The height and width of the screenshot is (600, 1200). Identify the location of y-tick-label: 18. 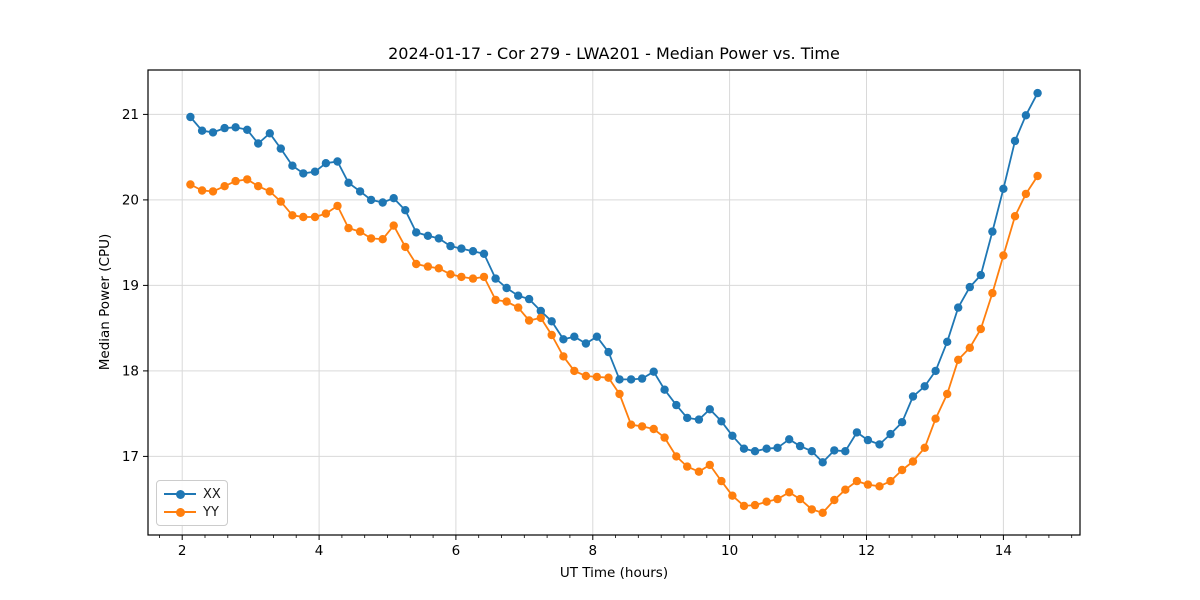
(130, 371).